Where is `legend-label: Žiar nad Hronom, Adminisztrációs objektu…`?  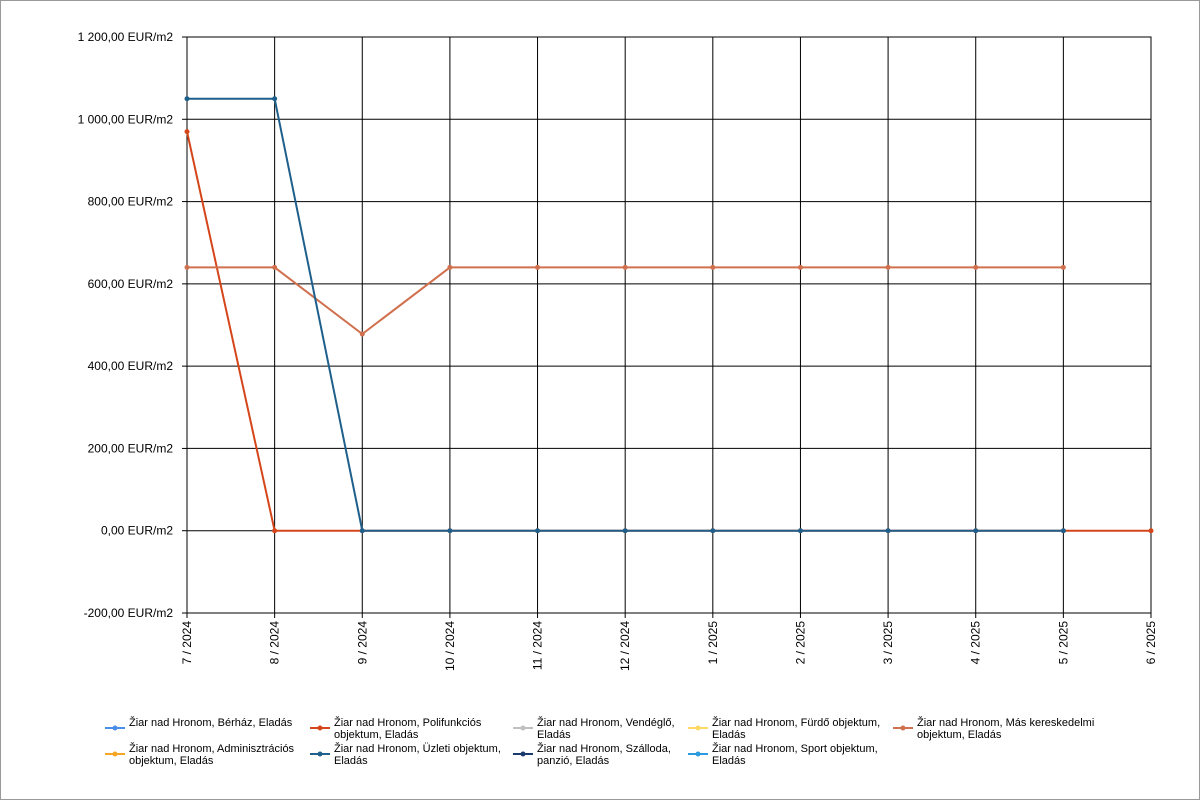
legend-label: Žiar nad Hronom, Adminisztrációs objektu… is located at coordinates (212, 755).